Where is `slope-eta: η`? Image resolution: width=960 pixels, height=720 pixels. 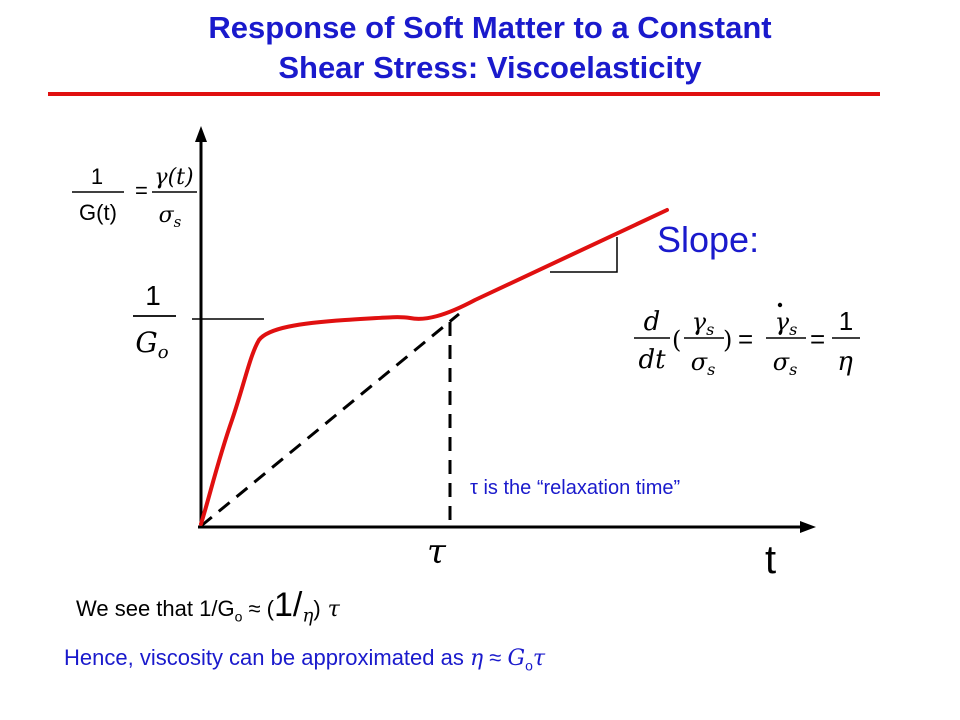 slope-eta: η is located at coordinates (845, 362).